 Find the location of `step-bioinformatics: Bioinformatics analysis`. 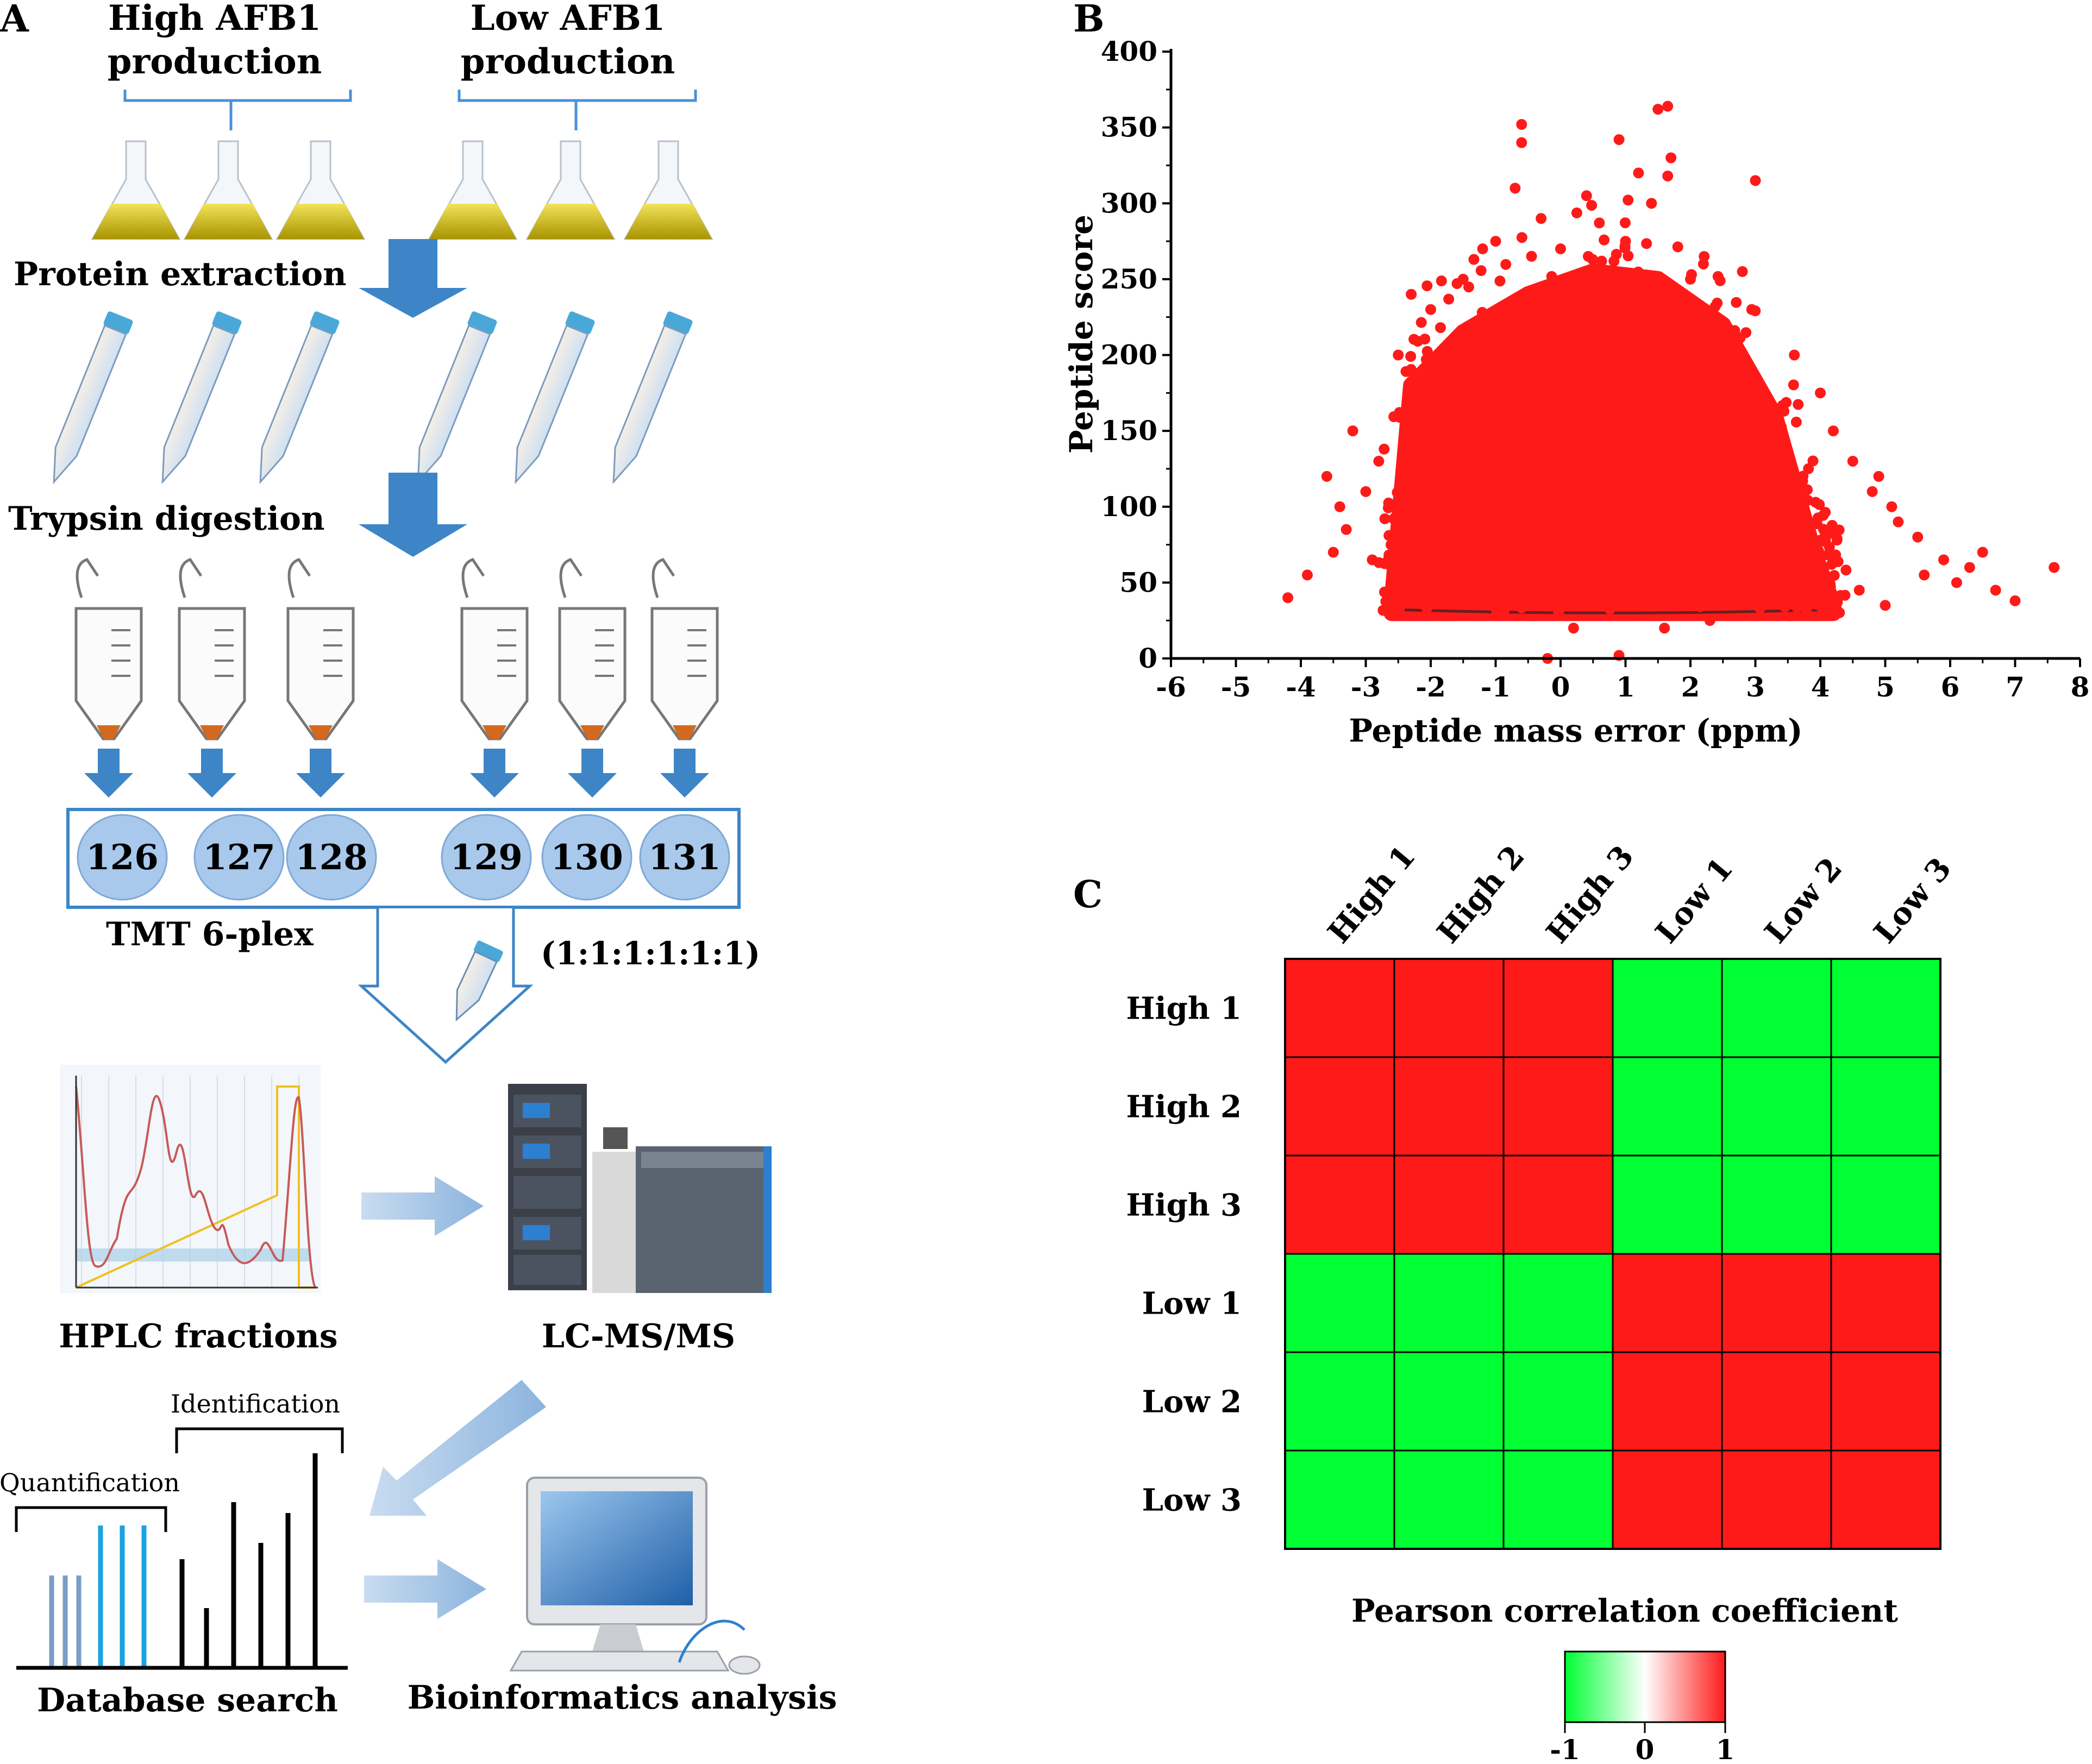

step-bioinformatics: Bioinformatics analysis is located at coordinates (622, 1698).